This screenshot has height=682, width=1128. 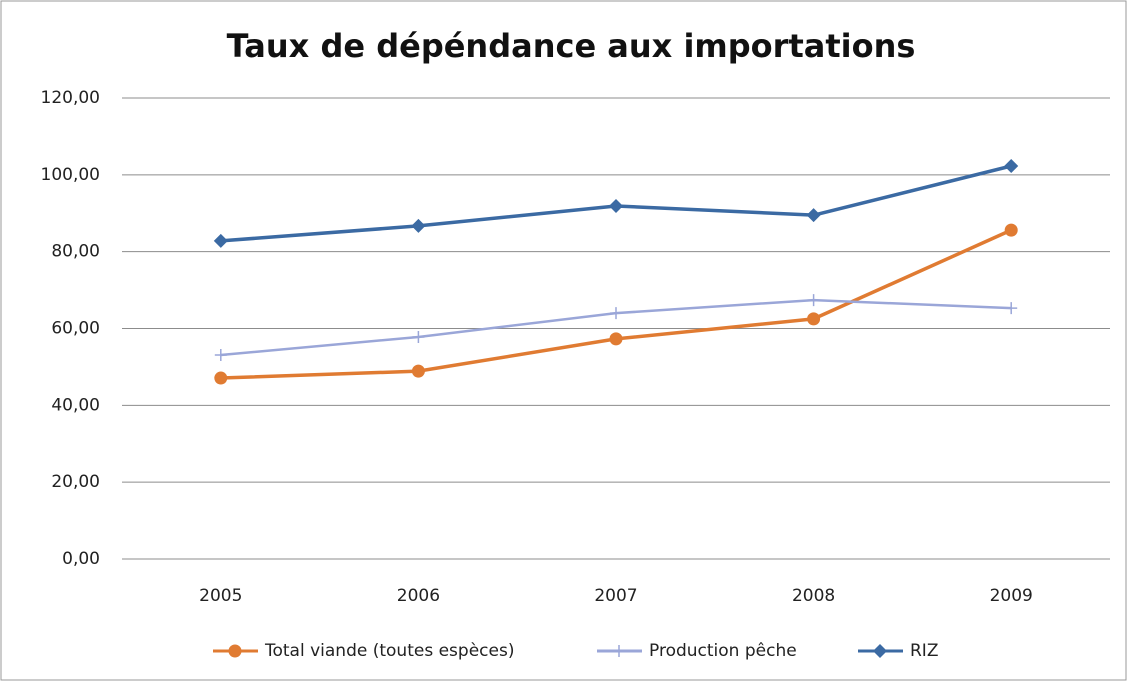 I want to click on legend-label: RIZ, so click(x=924, y=651).